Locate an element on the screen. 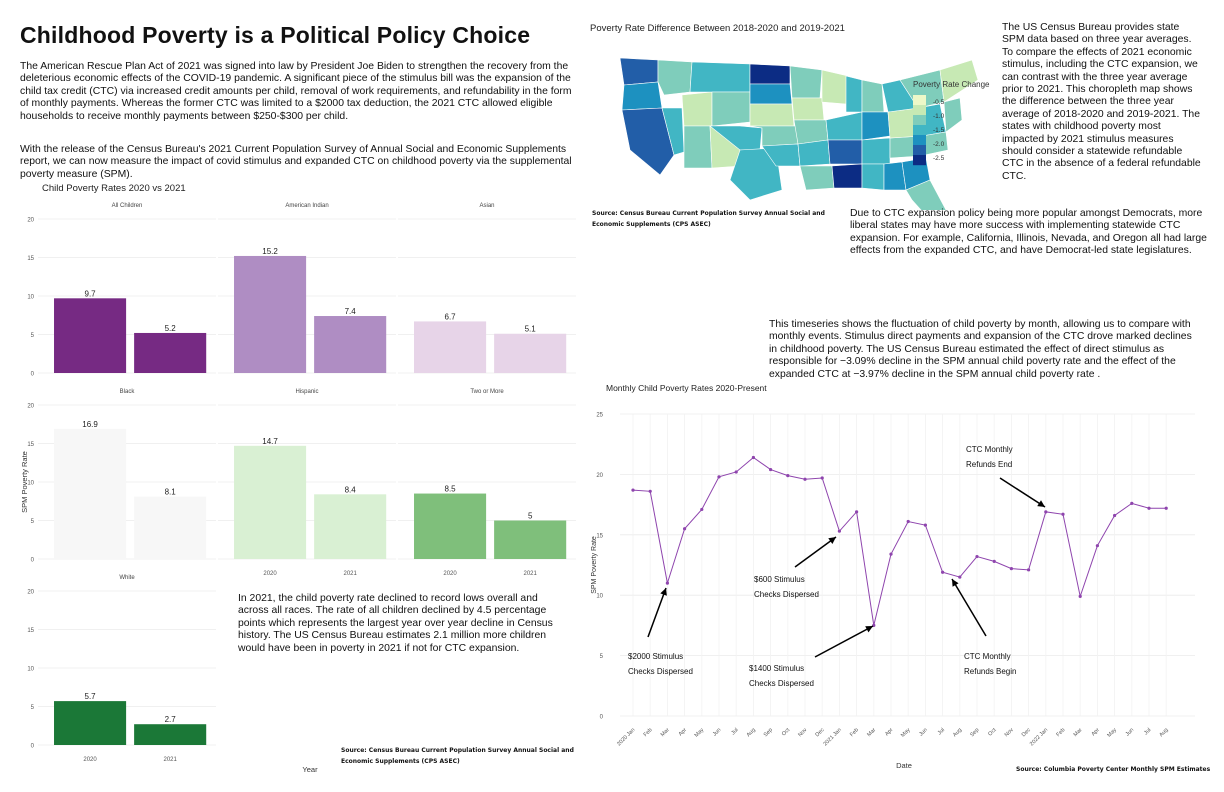 This screenshot has width=1224, height=792. bar-value-label: 5 is located at coordinates (530, 516).